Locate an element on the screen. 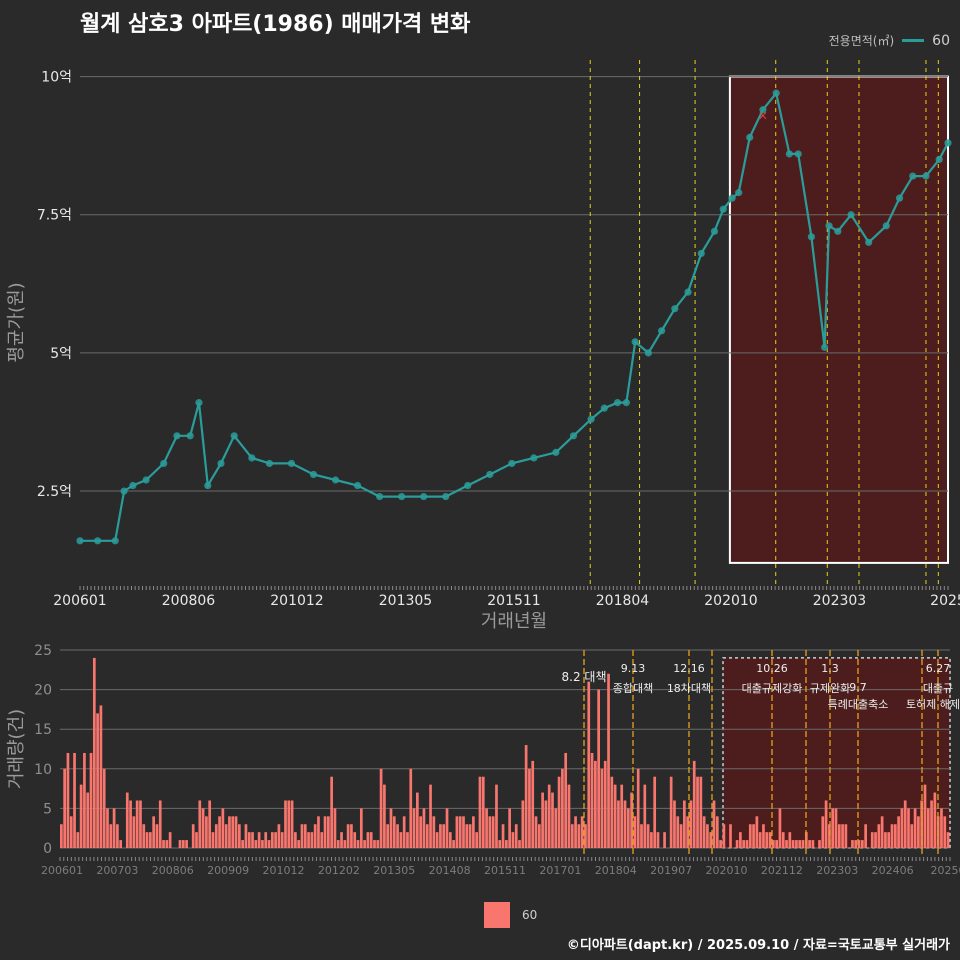 The height and width of the screenshot is (960, 960). policy-annotation-date: 10.26 is located at coordinates (772, 668).